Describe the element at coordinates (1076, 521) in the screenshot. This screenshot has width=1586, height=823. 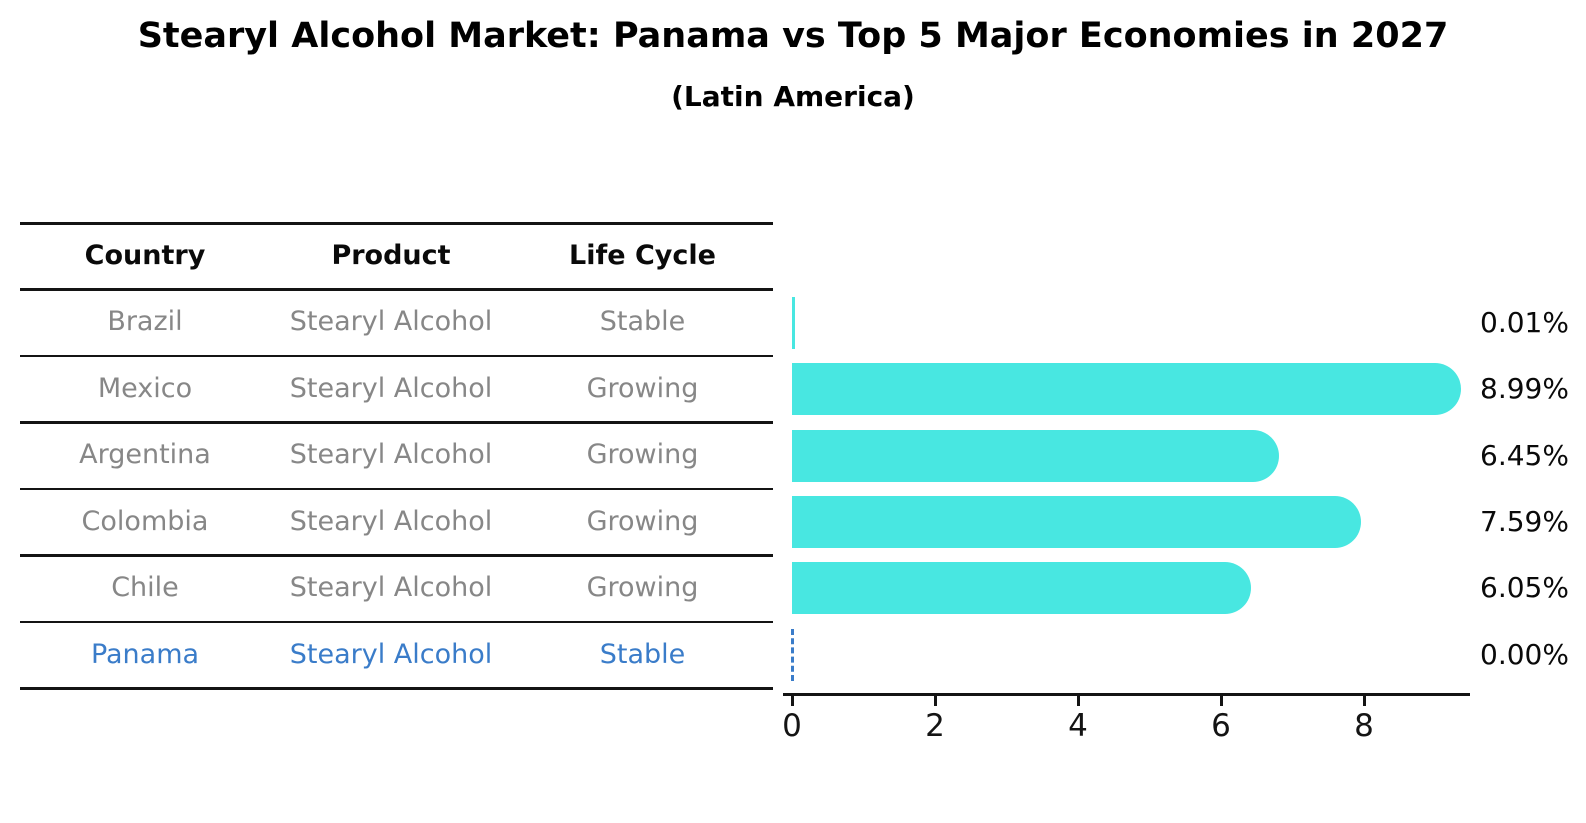
I see `bar-colombia` at that location.